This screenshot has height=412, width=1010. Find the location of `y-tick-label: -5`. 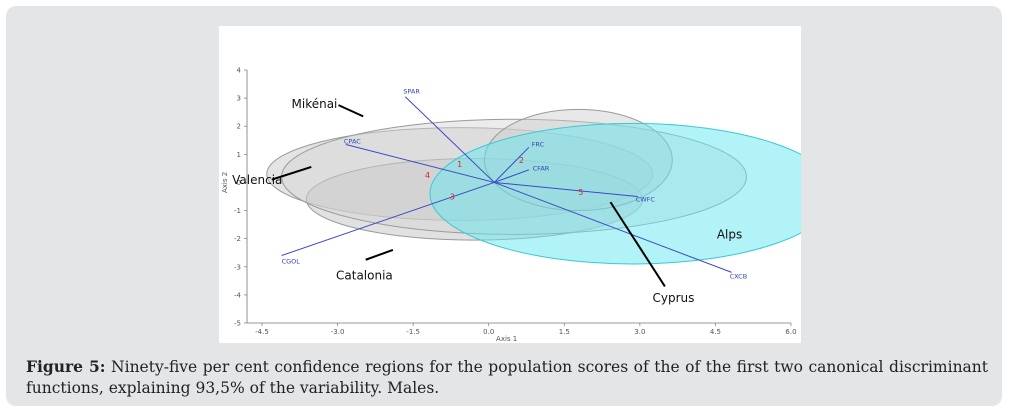

y-tick-label: -5 is located at coordinates (237, 324).